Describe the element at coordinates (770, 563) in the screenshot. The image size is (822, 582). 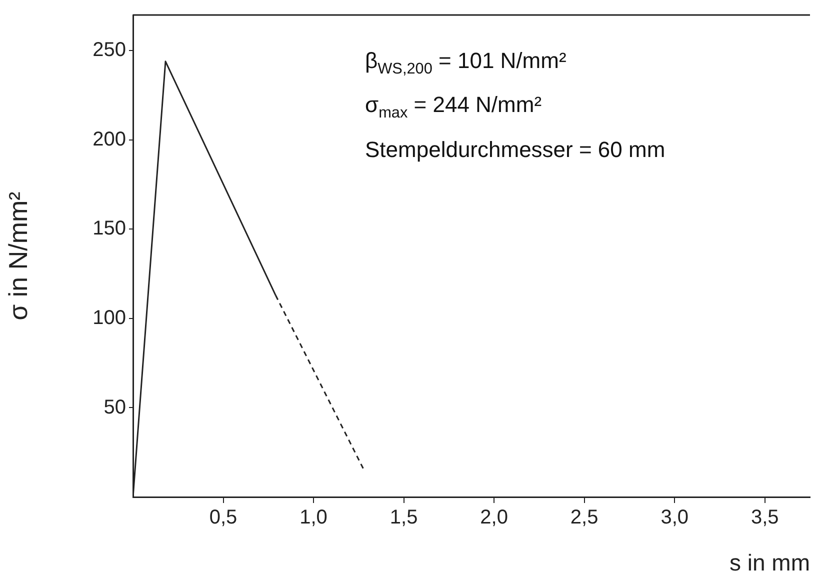
I see `x-axis-title: s in mm` at that location.